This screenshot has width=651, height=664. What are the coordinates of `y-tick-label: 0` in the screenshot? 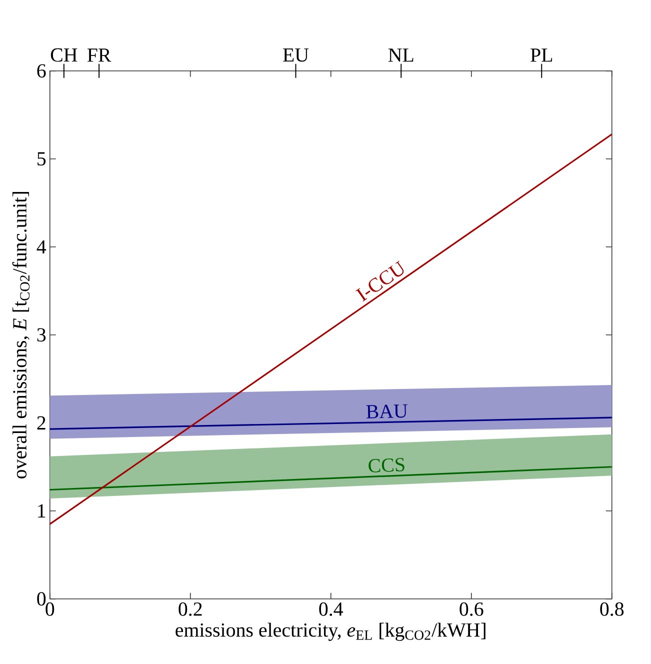 It's located at (41, 599).